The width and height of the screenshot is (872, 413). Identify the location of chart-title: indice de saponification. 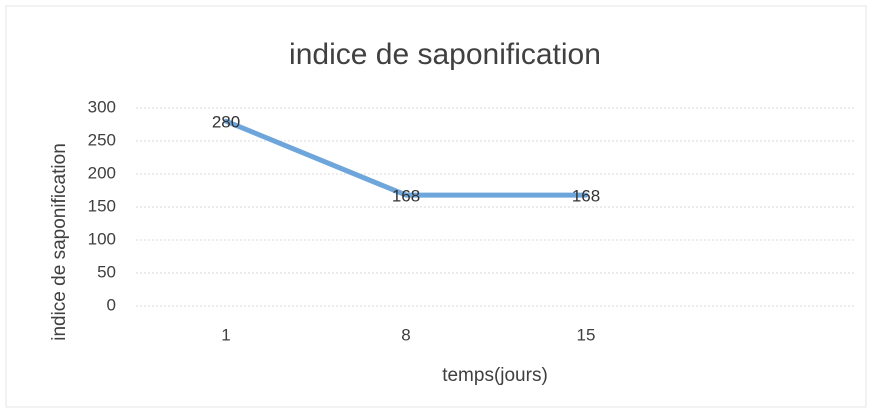
(445, 54).